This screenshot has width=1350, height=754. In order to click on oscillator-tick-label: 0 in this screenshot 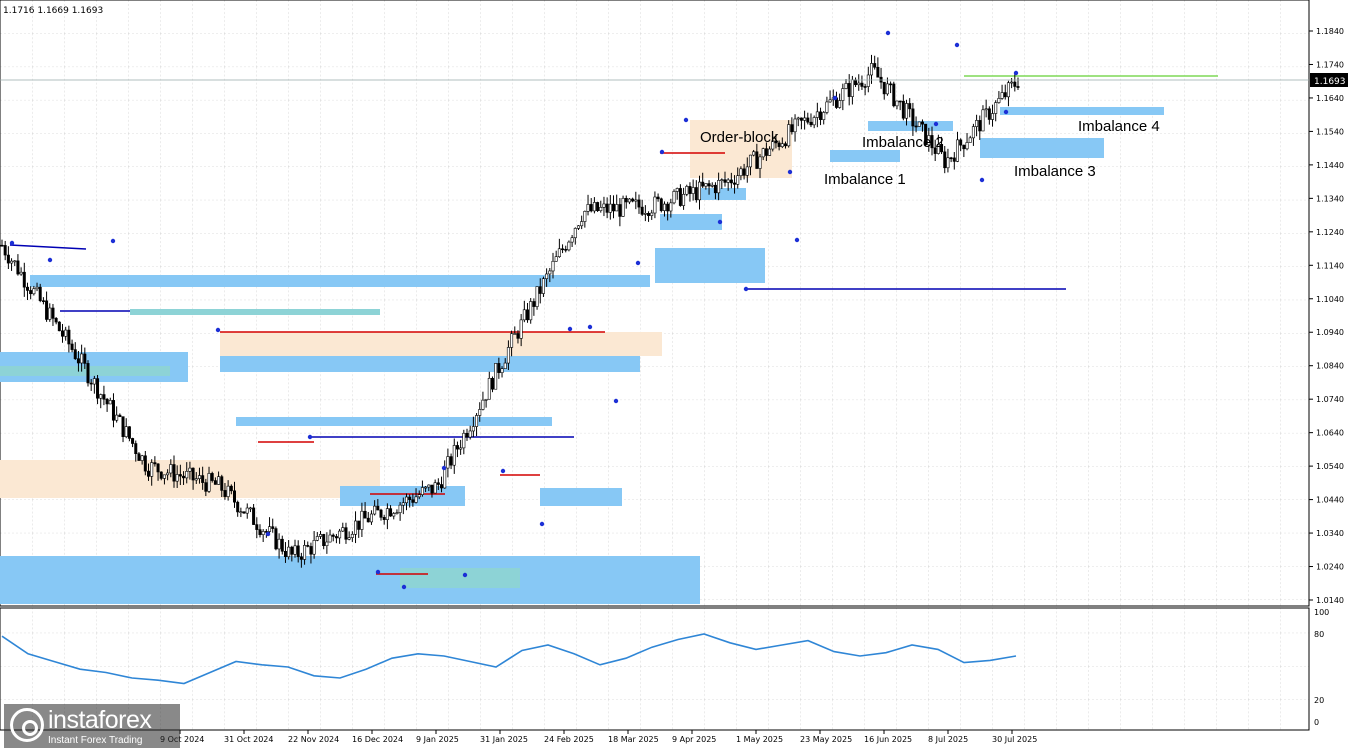, I will do `click(1316, 722)`.